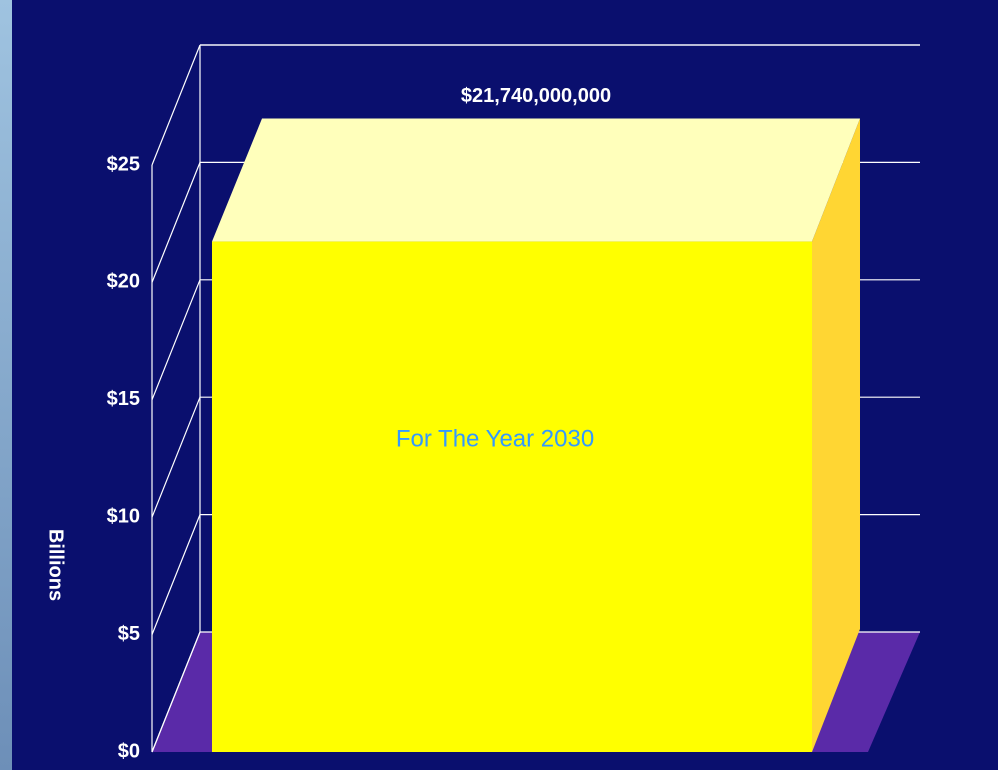 This screenshot has height=770, width=998. I want to click on value-label: $21,740,000,000, so click(536, 96).